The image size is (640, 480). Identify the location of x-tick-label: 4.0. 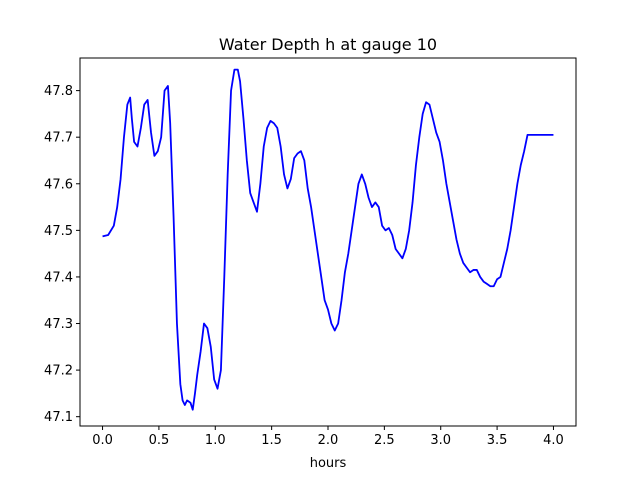
(553, 440).